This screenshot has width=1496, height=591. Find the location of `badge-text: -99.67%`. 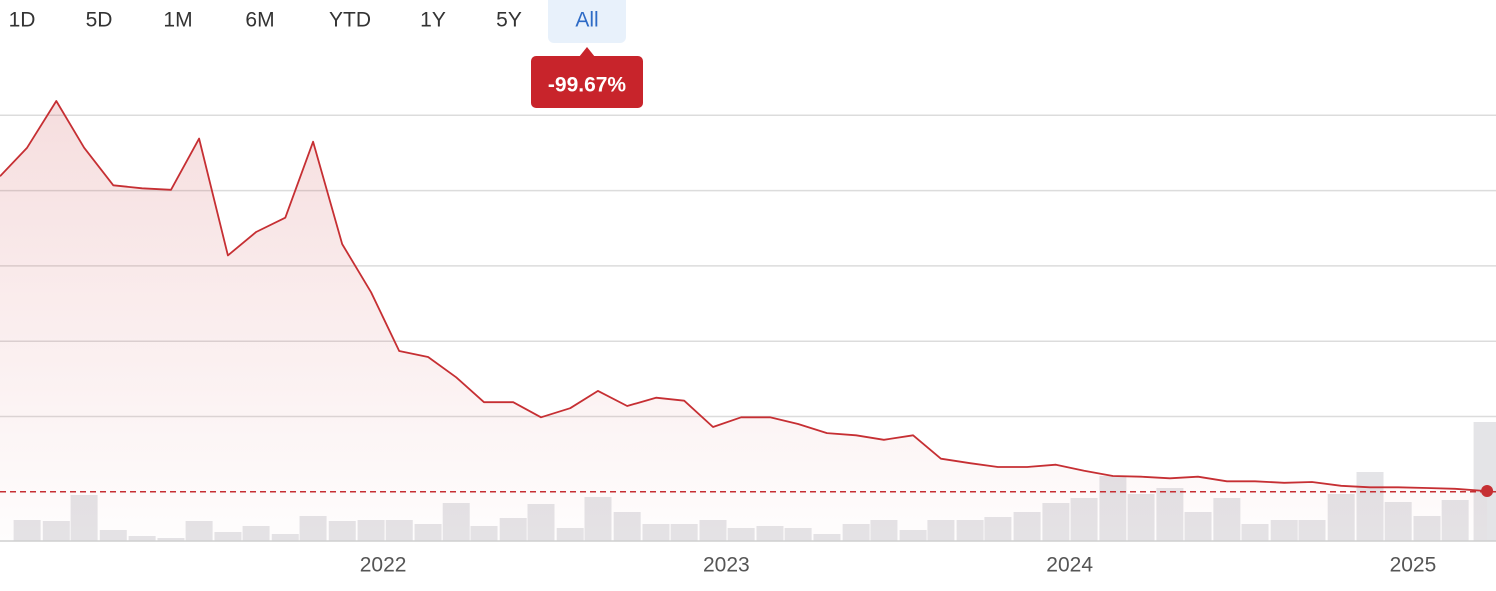

badge-text: -99.67% is located at coordinates (587, 85).